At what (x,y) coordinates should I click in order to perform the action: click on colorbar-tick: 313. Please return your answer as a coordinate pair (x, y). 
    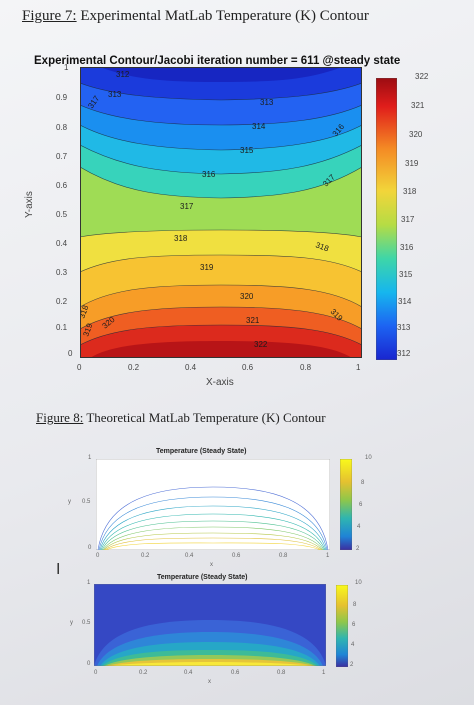
    Looking at the image, I should click on (404, 327).